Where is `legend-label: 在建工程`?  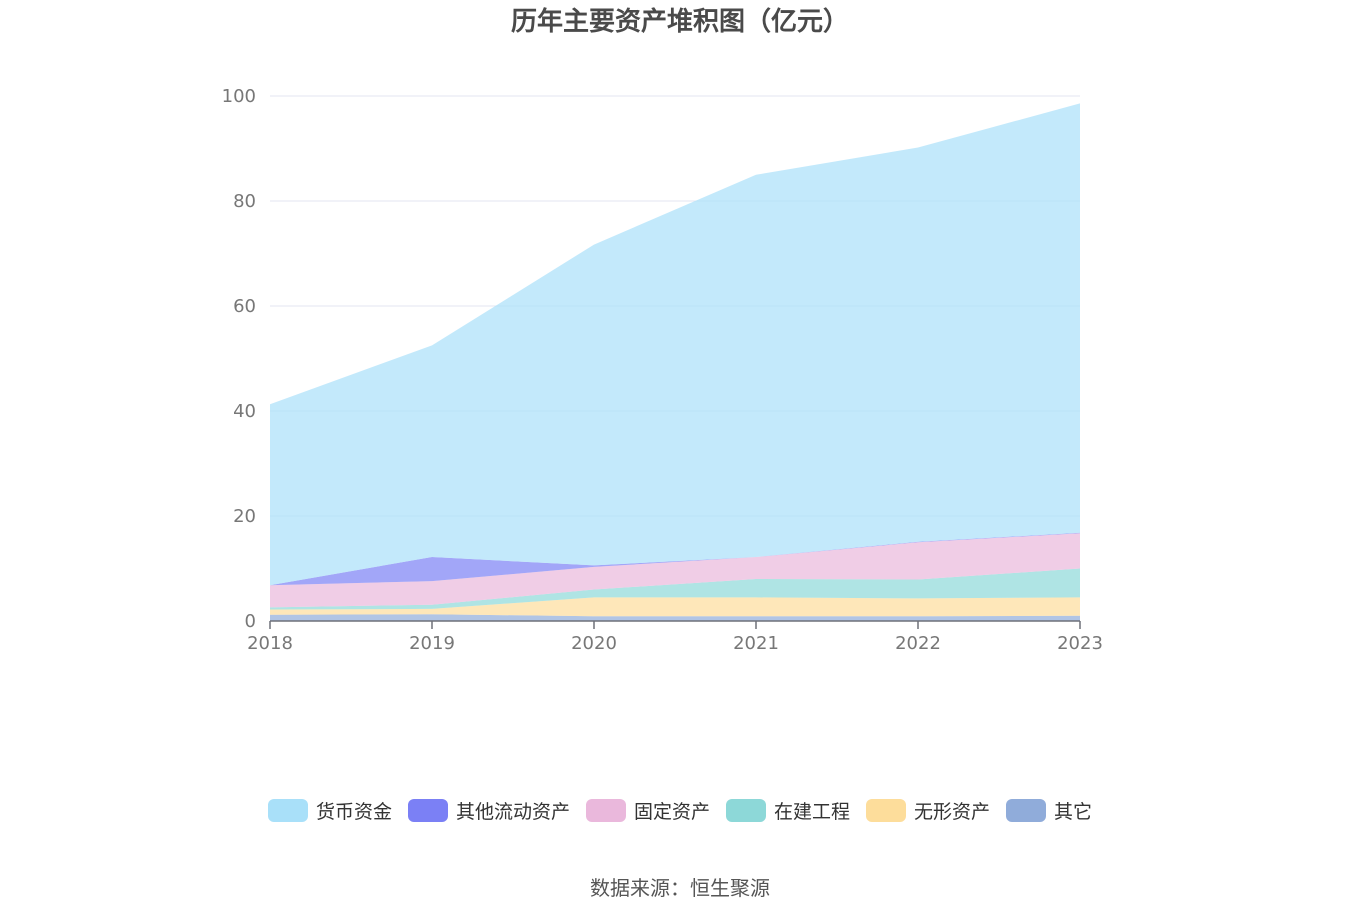
legend-label: 在建工程 is located at coordinates (812, 811).